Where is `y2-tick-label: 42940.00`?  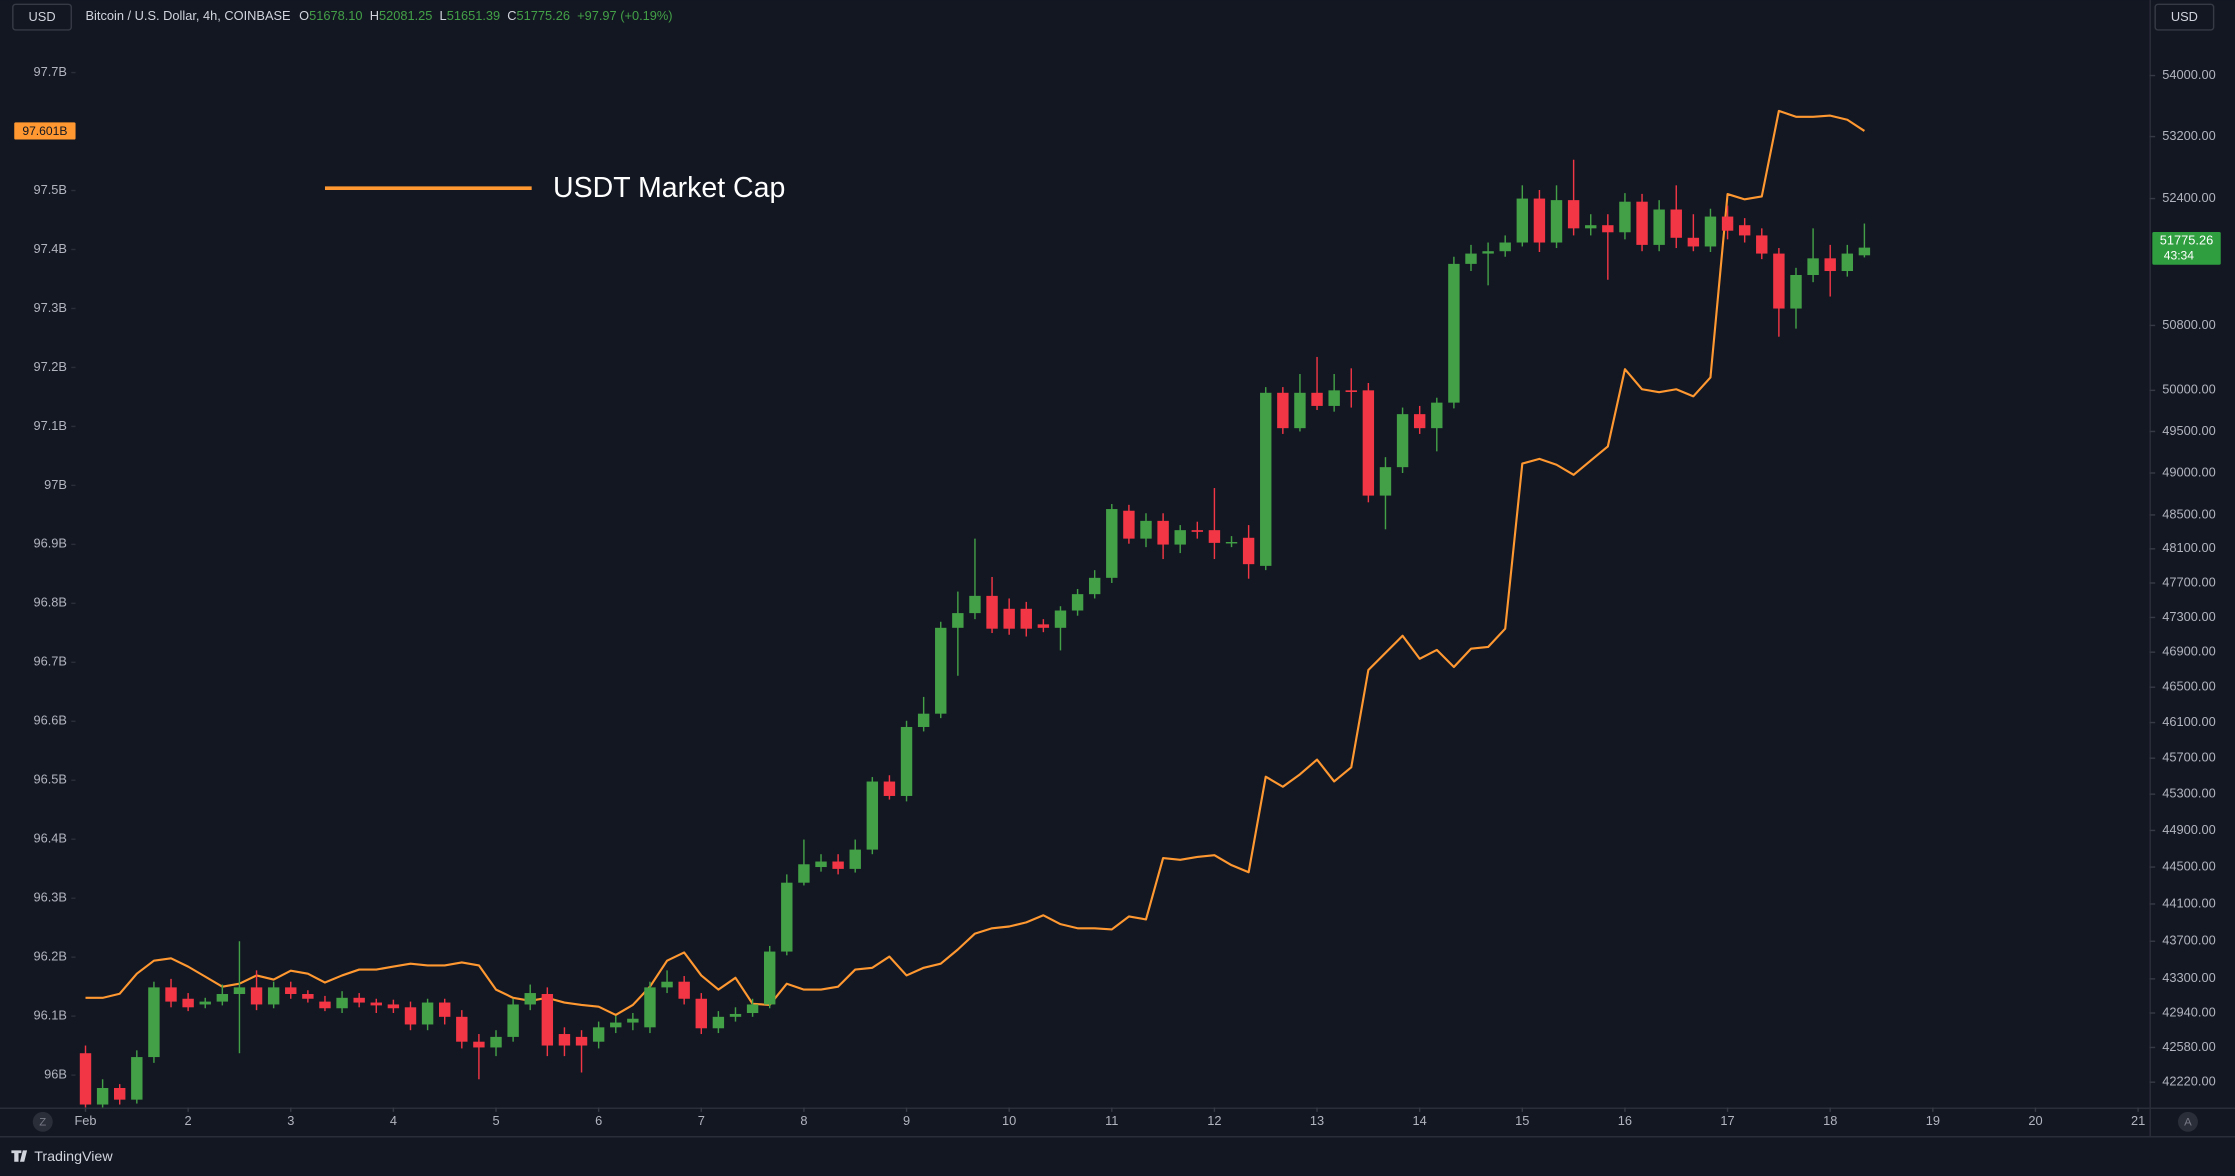
y2-tick-label: 42940.00 is located at coordinates (2188, 1011).